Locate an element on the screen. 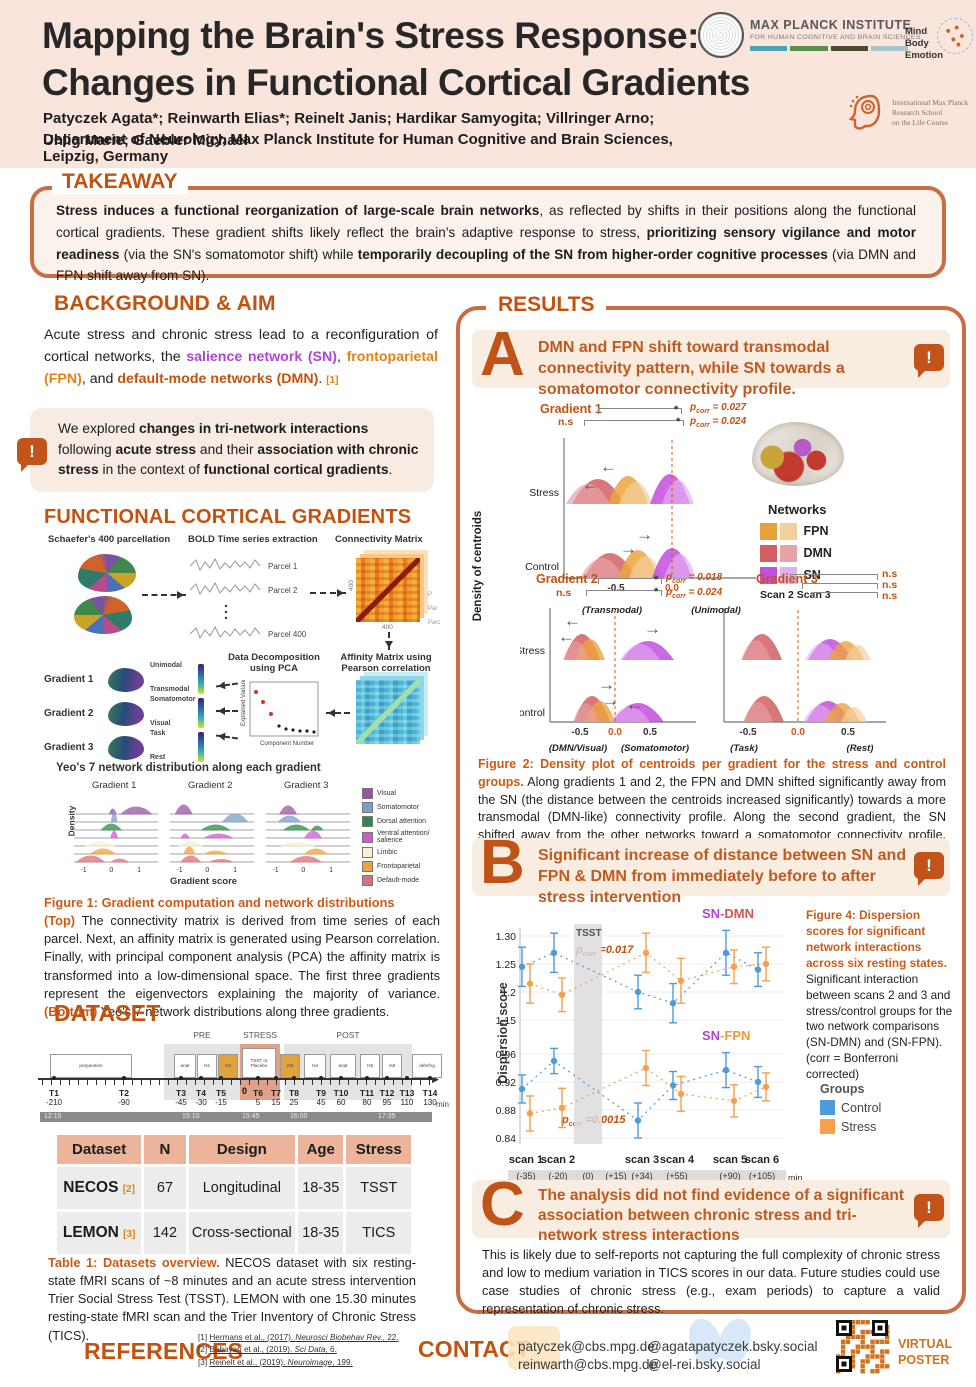 The height and width of the screenshot is (1387, 976). qr-code is located at coordinates (863, 1347).